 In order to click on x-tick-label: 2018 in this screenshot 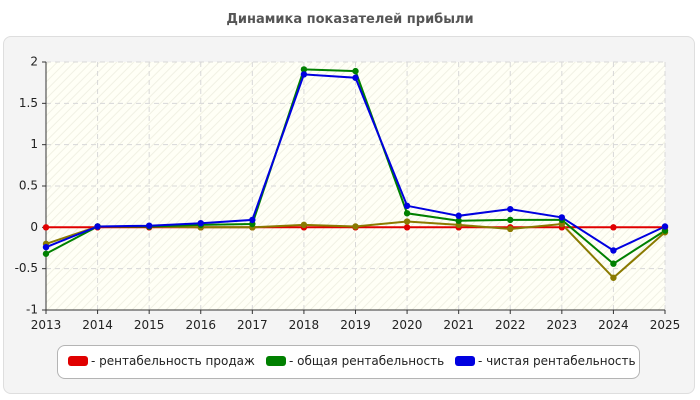, I will do `click(304, 325)`.